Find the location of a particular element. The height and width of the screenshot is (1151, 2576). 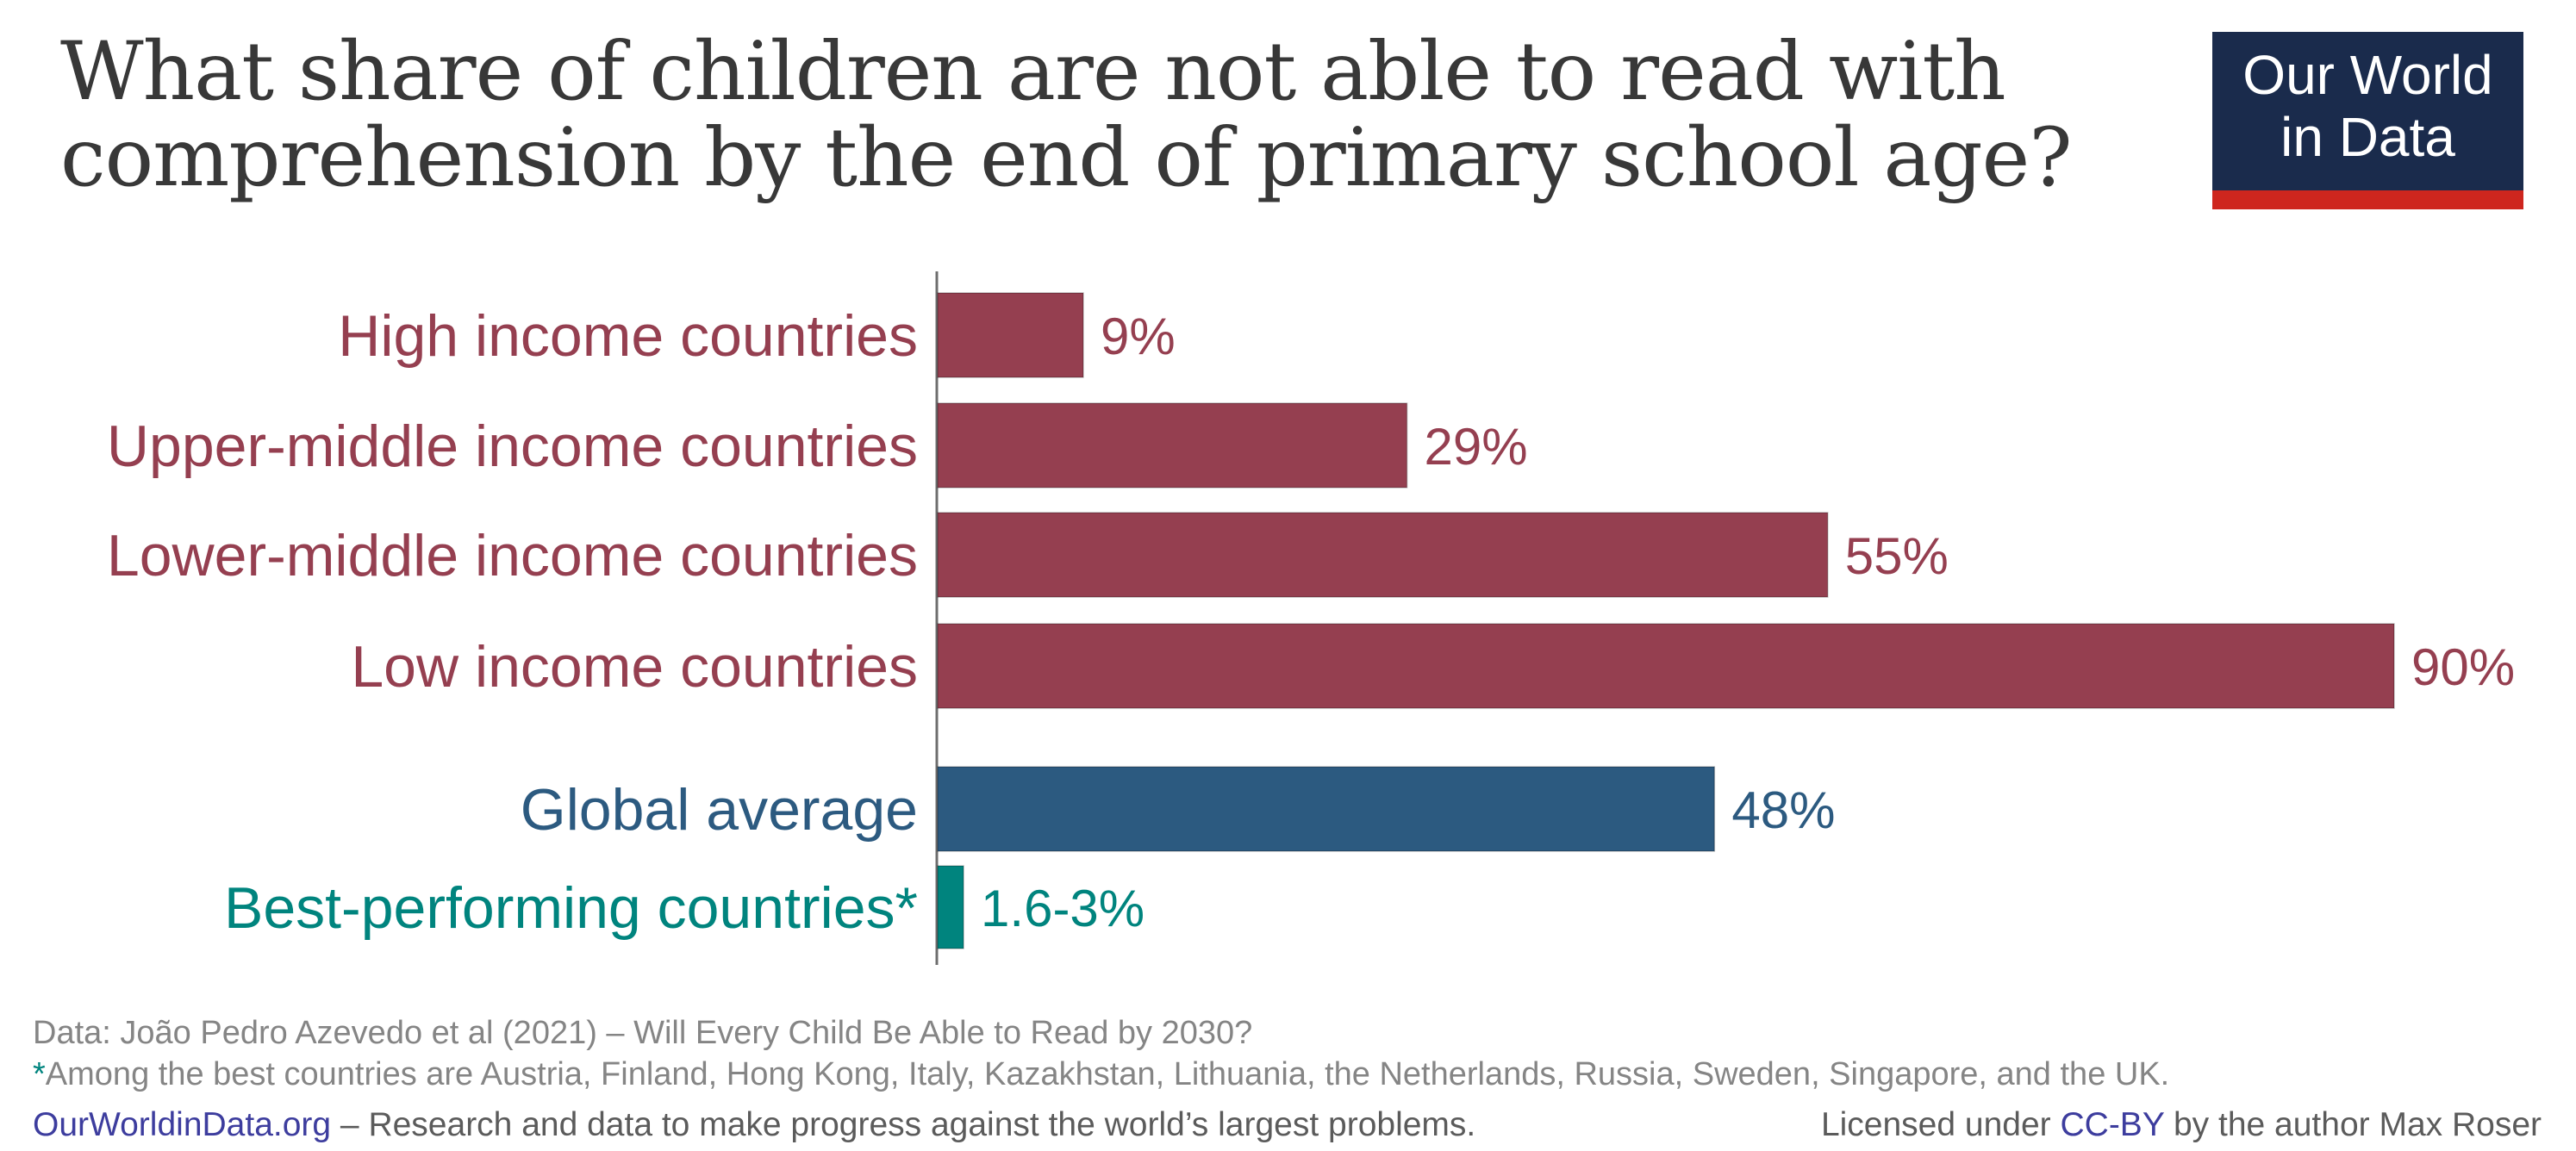

category-label-4: Global average is located at coordinates (719, 810).